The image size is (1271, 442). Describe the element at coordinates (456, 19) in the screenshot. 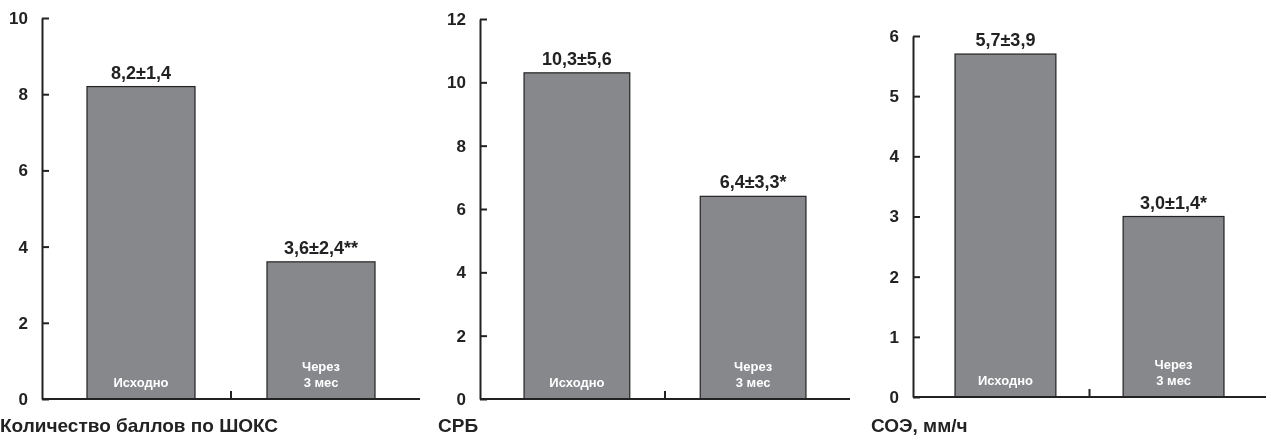

I see `y-tick-label: 12` at that location.